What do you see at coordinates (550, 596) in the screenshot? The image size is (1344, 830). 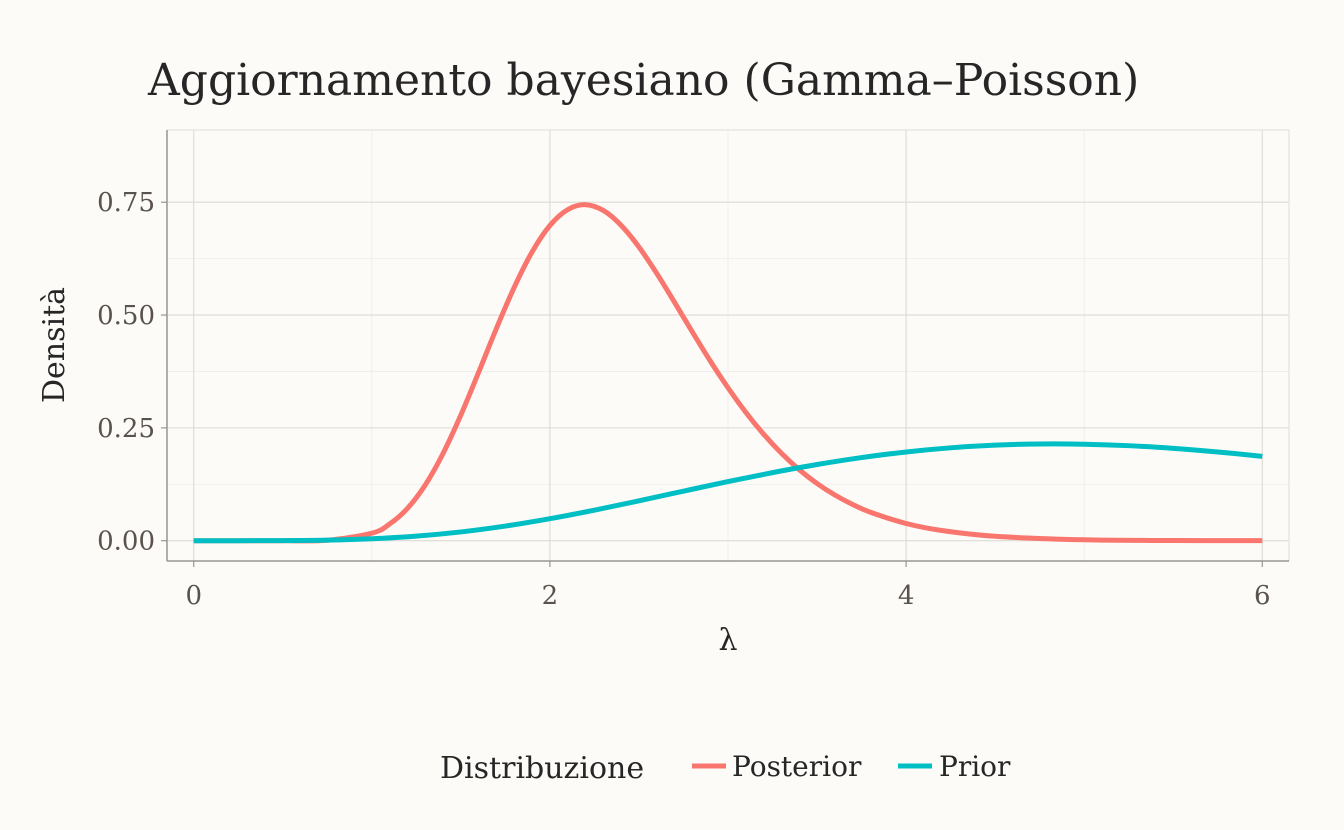 I see `x-tick-label: 2` at bounding box center [550, 596].